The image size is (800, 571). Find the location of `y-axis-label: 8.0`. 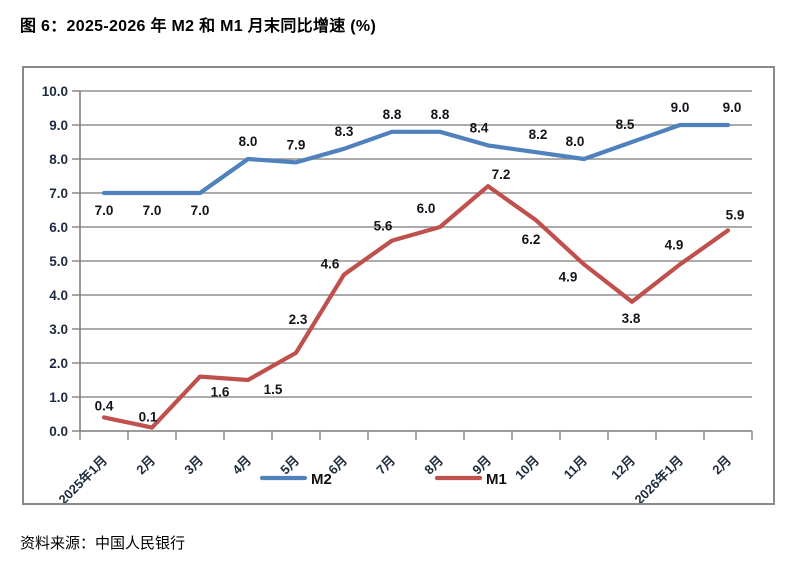

y-axis-label: 8.0 is located at coordinates (58, 159).